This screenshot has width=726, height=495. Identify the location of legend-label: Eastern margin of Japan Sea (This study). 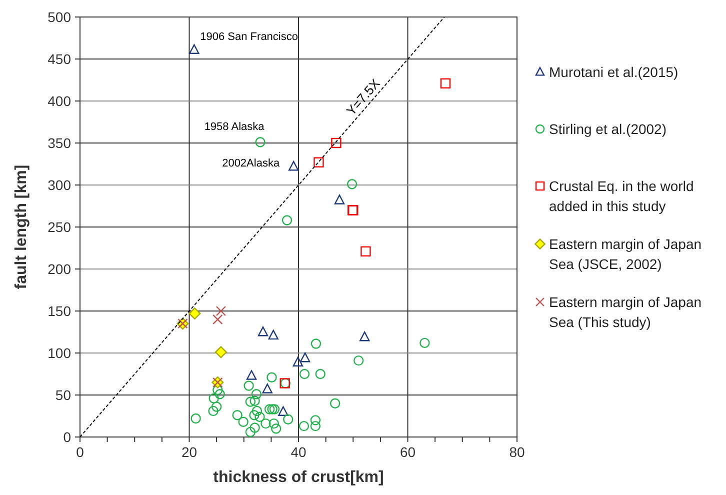
(625, 312).